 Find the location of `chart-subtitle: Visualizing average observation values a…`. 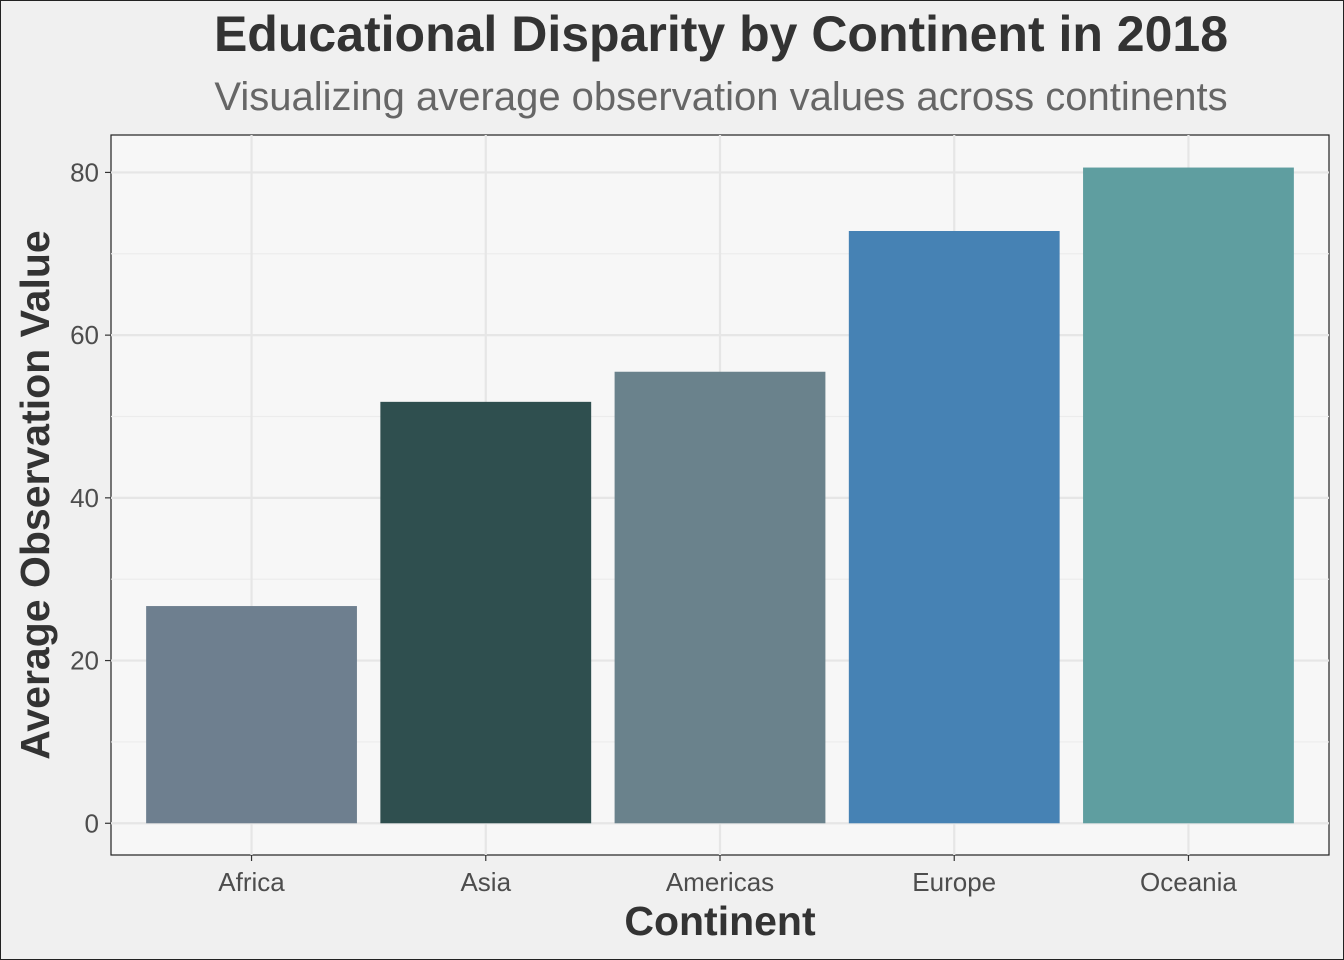

chart-subtitle: Visualizing average observation values a… is located at coordinates (721, 97).